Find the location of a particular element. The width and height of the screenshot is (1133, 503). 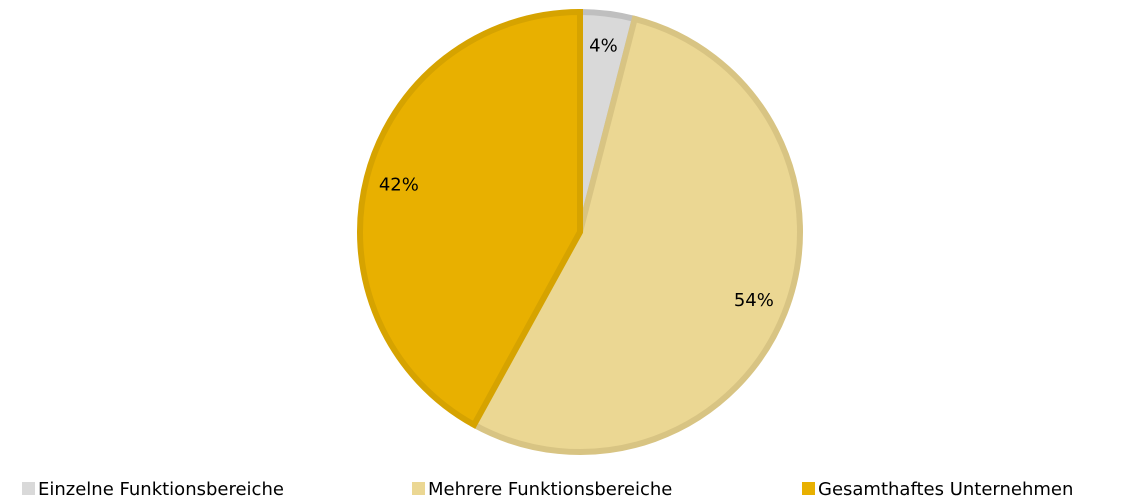

data-label: 42% is located at coordinates (399, 184).